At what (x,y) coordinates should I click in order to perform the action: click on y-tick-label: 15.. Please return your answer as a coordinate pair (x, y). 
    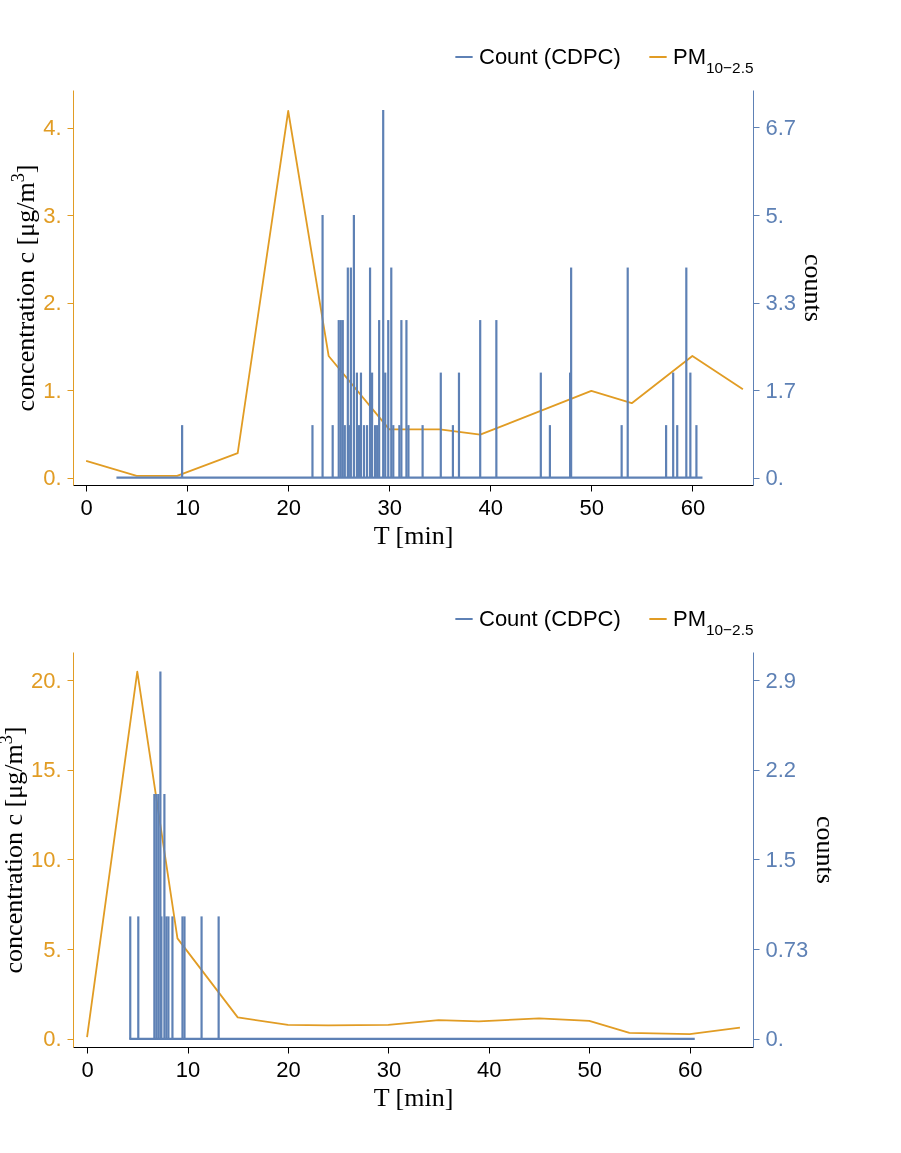
    Looking at the image, I should click on (46, 770).